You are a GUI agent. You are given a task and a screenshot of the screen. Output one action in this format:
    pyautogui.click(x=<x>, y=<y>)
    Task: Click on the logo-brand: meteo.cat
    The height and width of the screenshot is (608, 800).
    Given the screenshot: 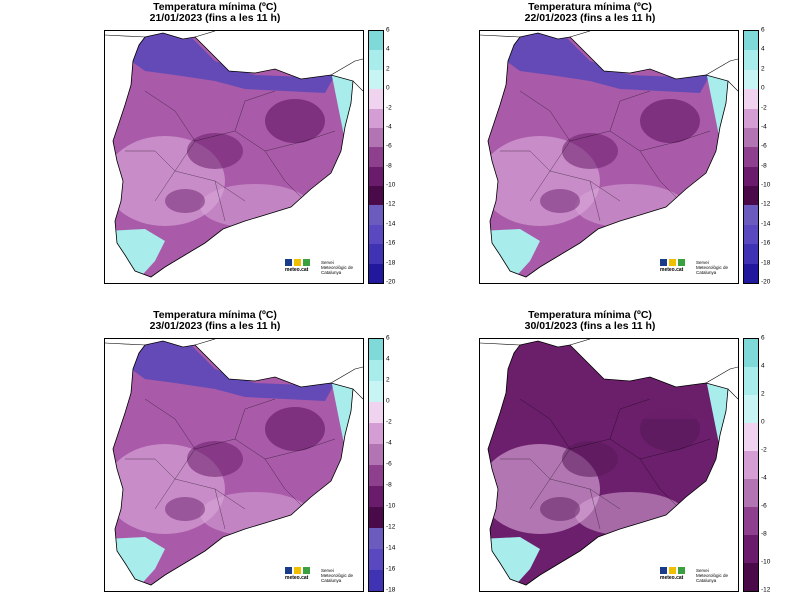 What is the action you would take?
    pyautogui.click(x=672, y=270)
    